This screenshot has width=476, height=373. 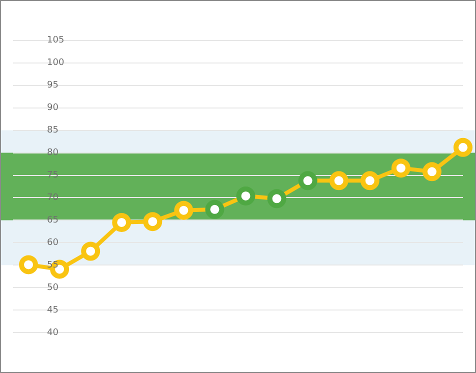 I want to click on y-tick-label: 85, so click(x=52, y=131).